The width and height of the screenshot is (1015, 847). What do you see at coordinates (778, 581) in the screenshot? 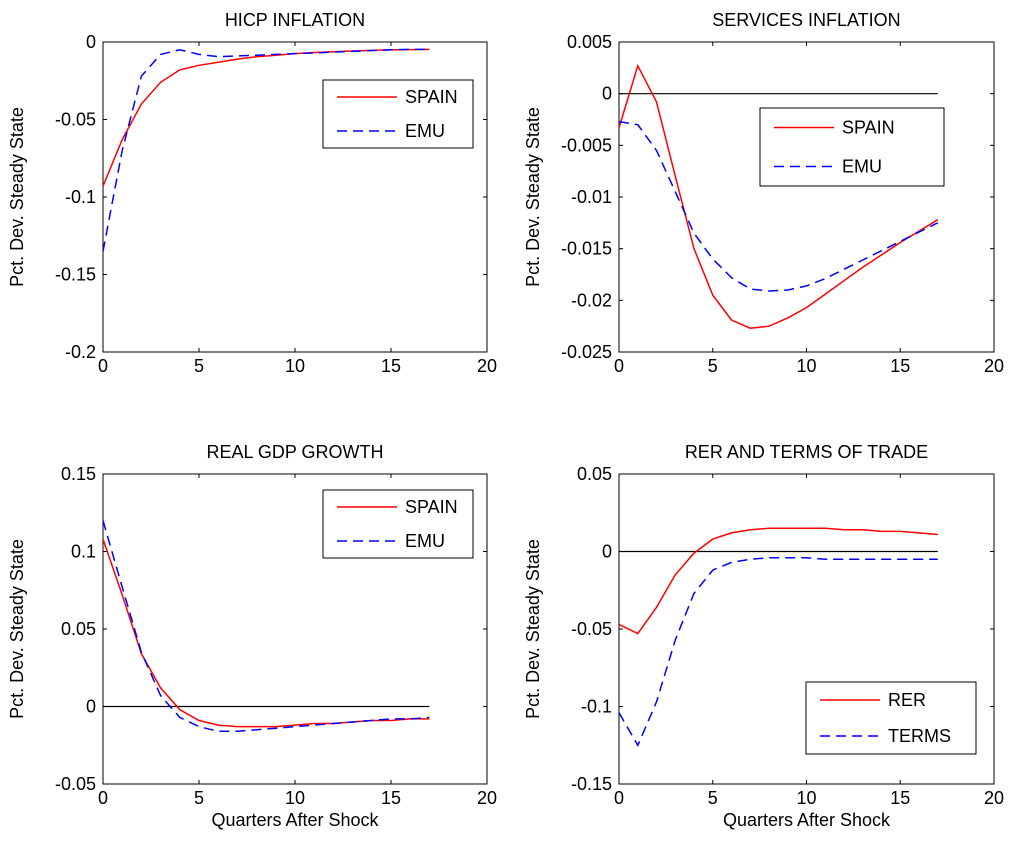
I see `series-line-rer` at bounding box center [778, 581].